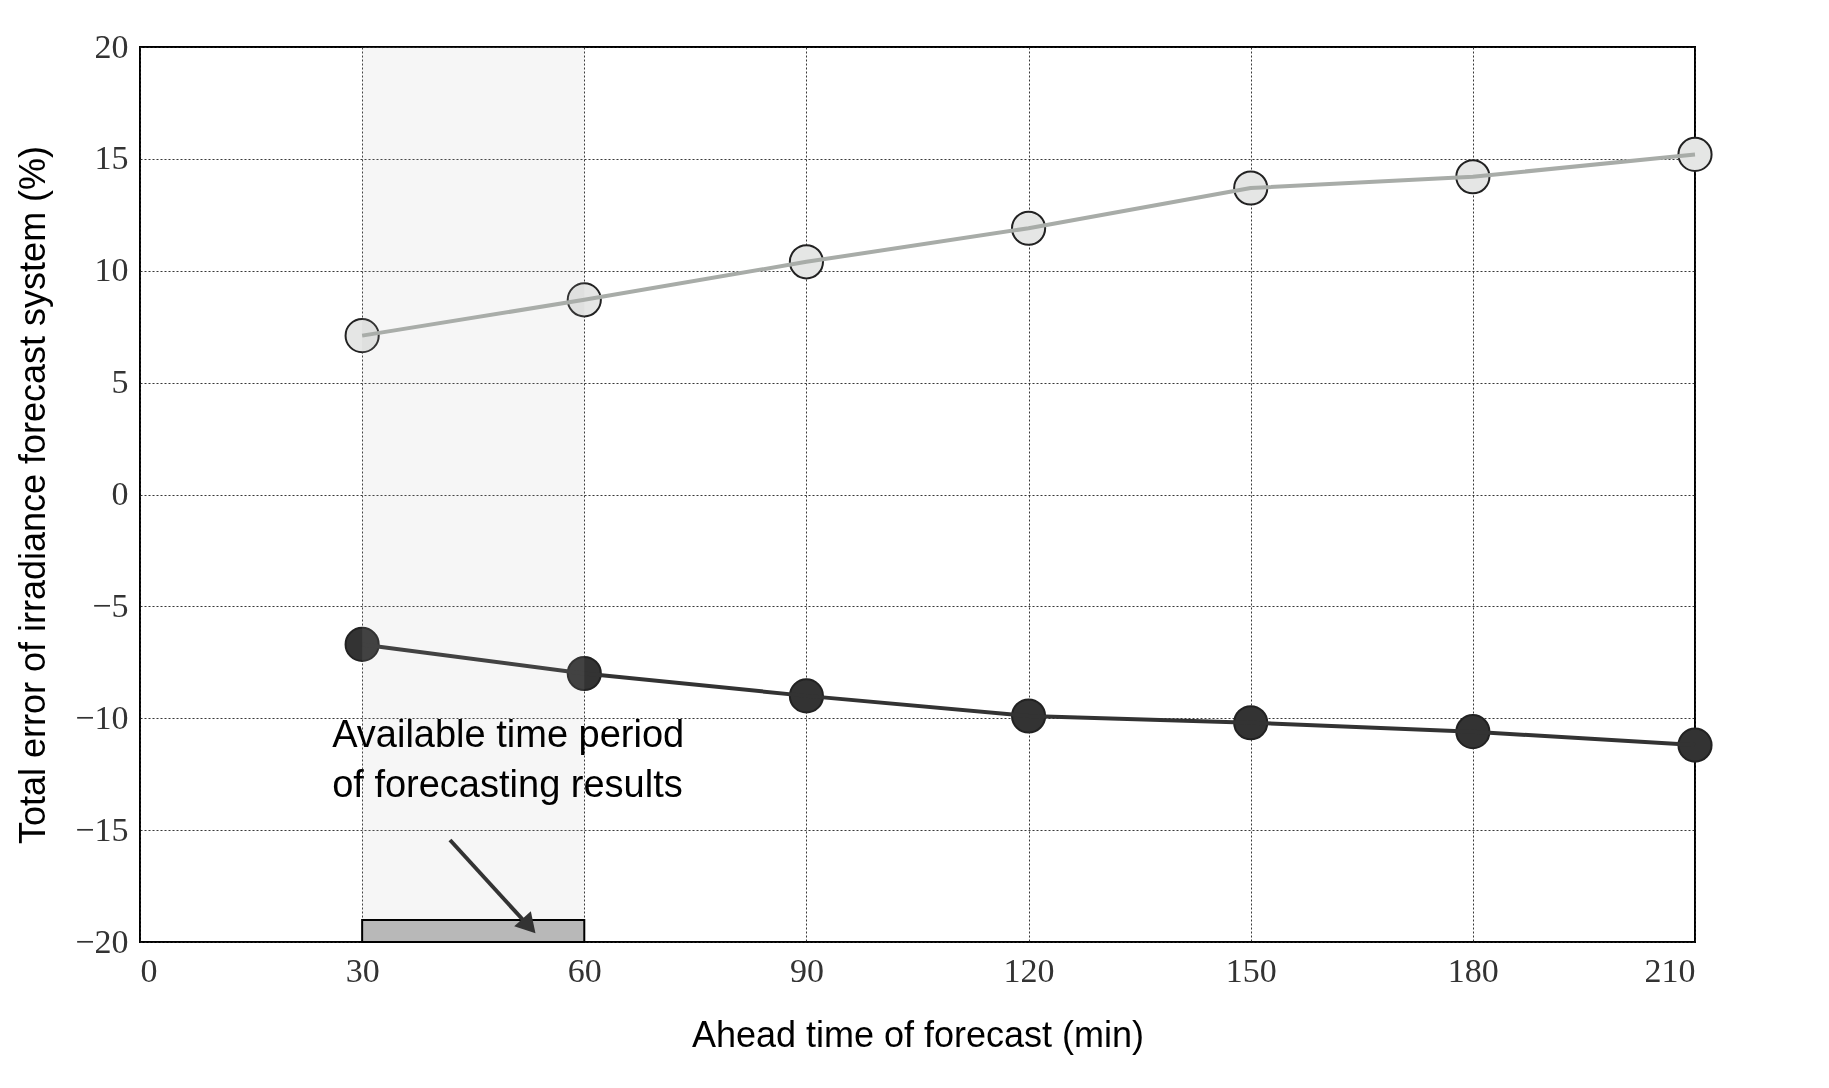  What do you see at coordinates (1473, 970) in the screenshot?
I see `x-tick-label: 180` at bounding box center [1473, 970].